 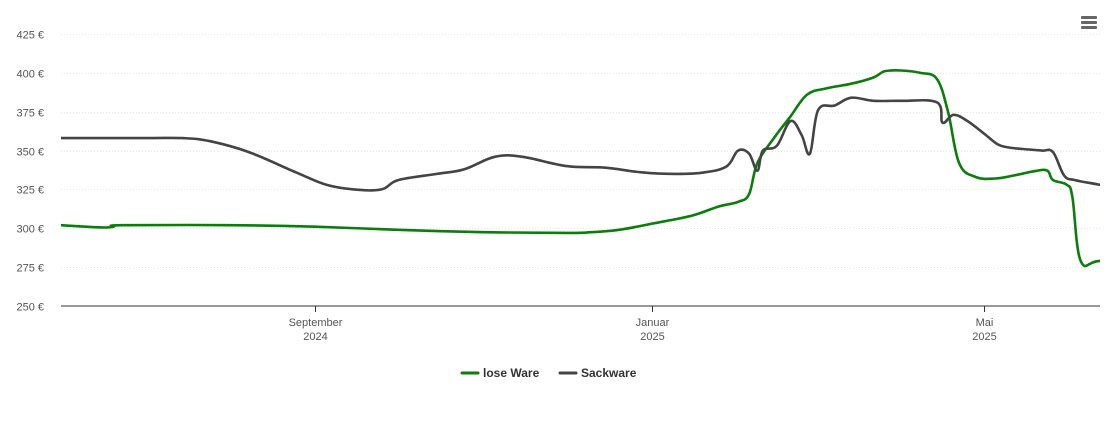 I want to click on y-tick-label: 425 €, so click(x=30, y=36).